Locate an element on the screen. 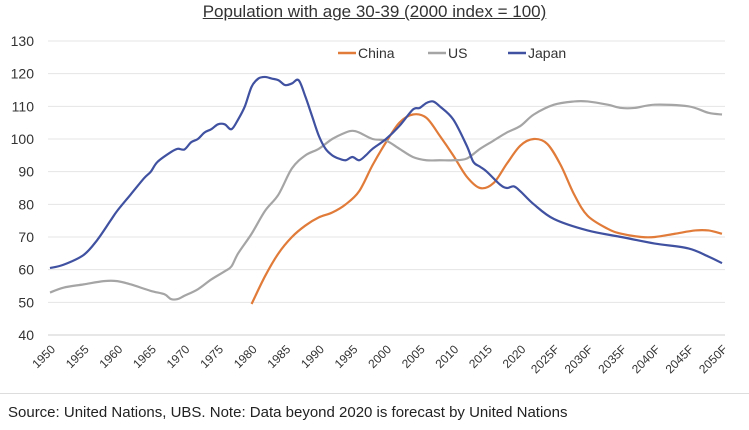  x-tick-label: 2045F is located at coordinates (680, 359).